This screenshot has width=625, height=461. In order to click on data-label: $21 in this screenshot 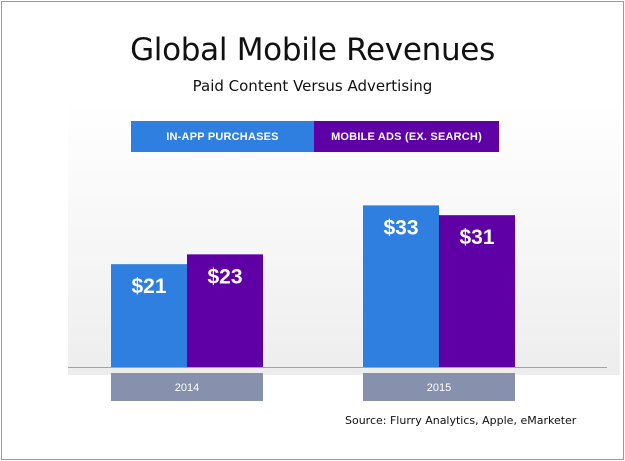, I will do `click(148, 286)`.